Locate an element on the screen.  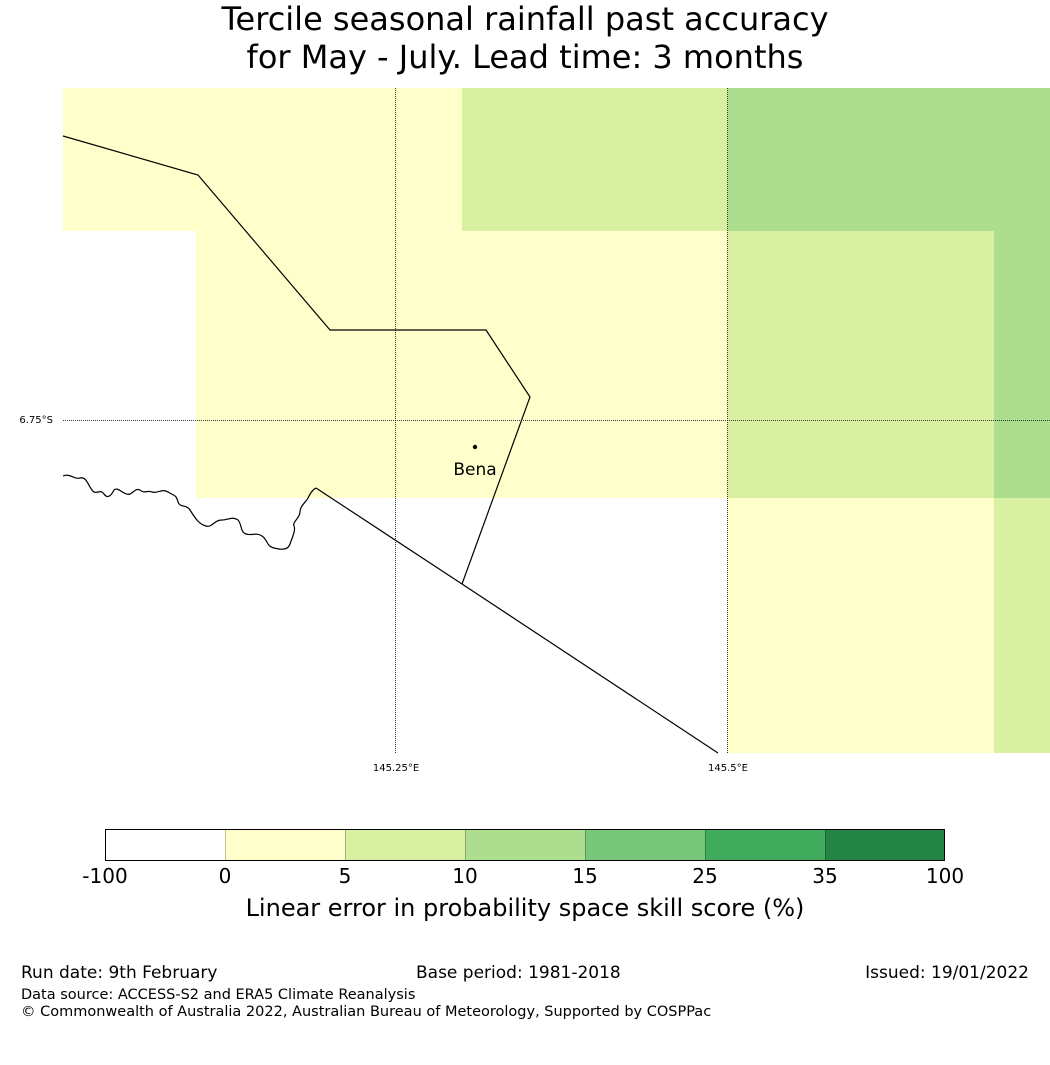
colorbar-tick-8: 100 is located at coordinates (945, 876).